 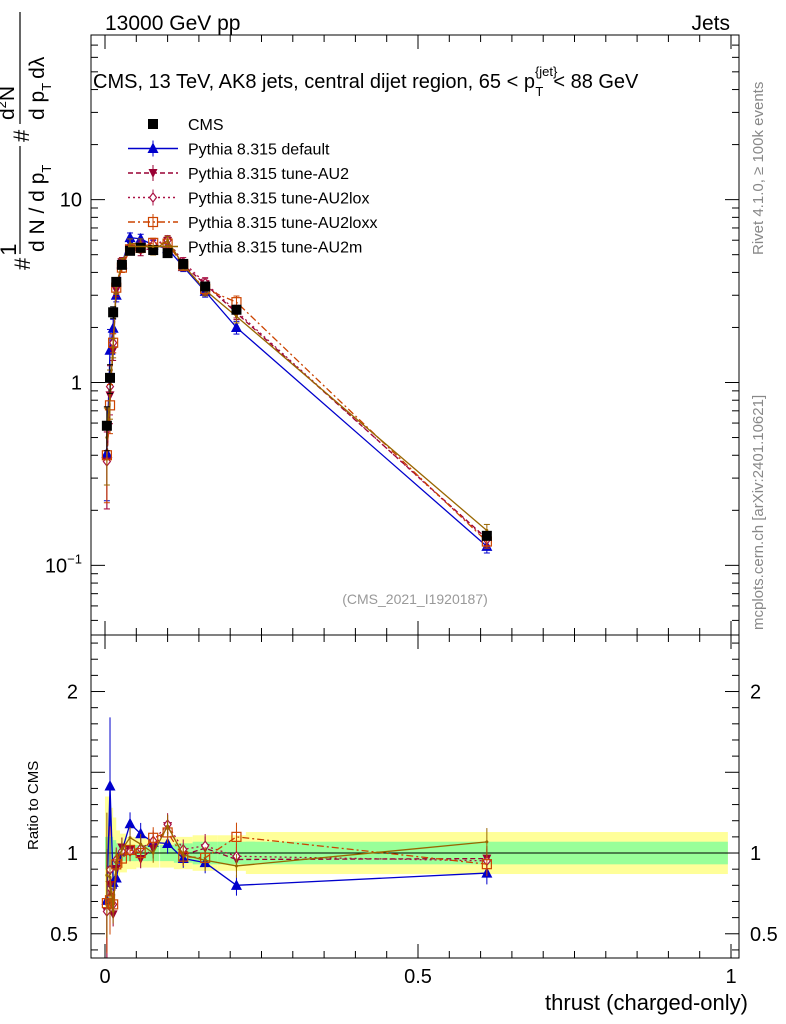 I want to click on ratio-y-tick-label-right: 1, so click(x=755, y=854).